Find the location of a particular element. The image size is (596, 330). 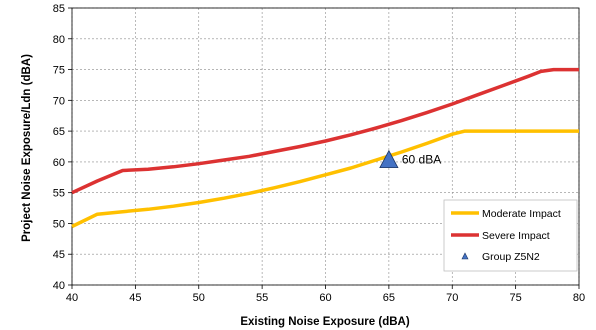

y-tick-label: 60 is located at coordinates (59, 163).